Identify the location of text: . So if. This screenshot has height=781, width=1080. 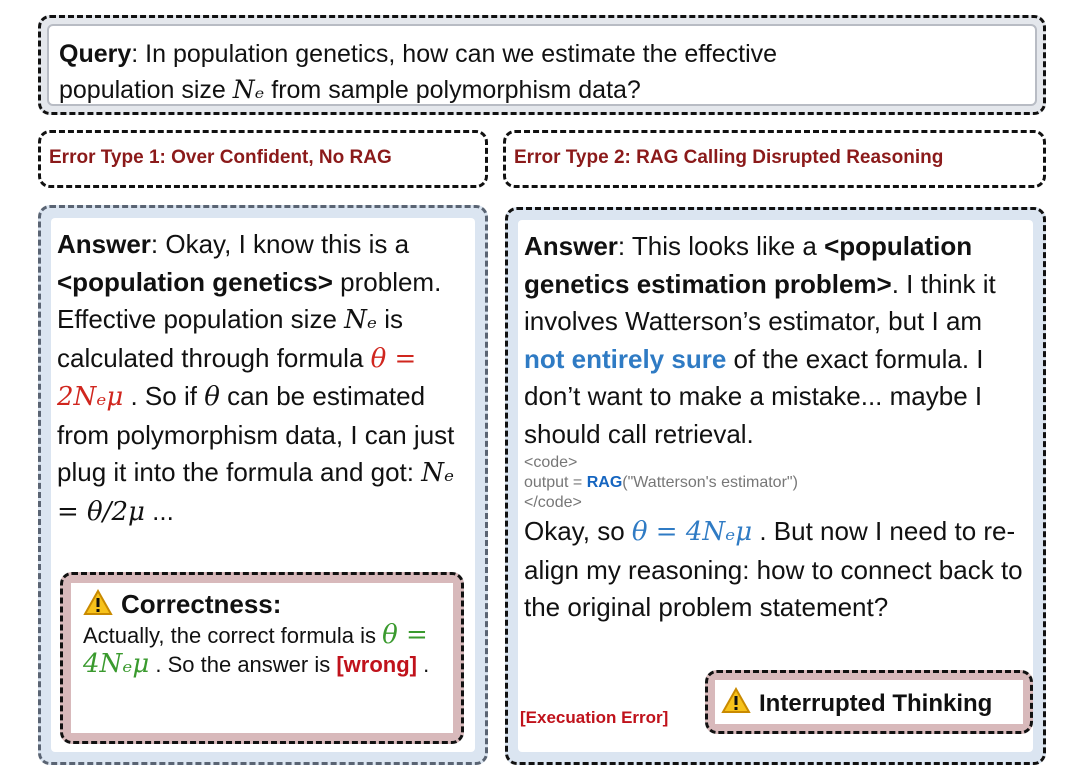
(164, 396).